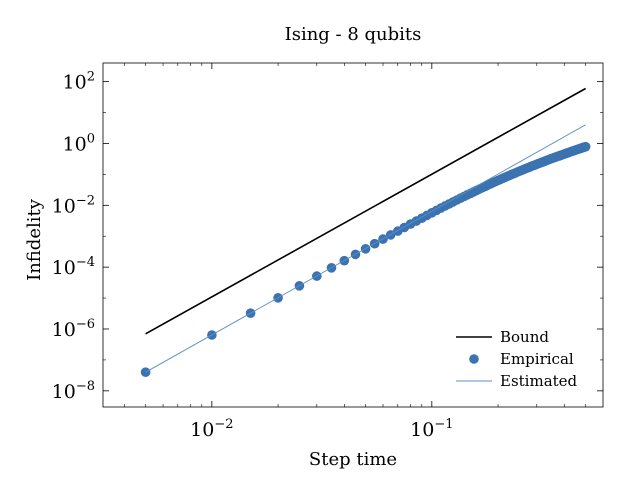 The image size is (630, 489). What do you see at coordinates (79, 143) in the screenshot?
I see `y-tick-label: 10⁰` at bounding box center [79, 143].